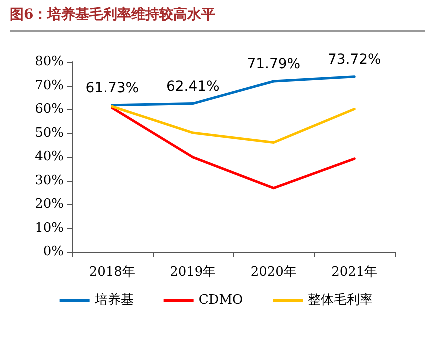 Image resolution: width=433 pixels, height=342 pixels. I want to click on data-label: 71.79%, so click(274, 64).